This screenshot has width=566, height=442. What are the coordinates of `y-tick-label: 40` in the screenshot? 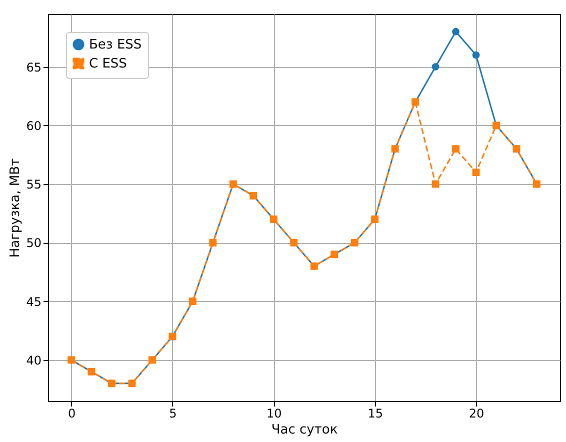 It's located at (34, 360).